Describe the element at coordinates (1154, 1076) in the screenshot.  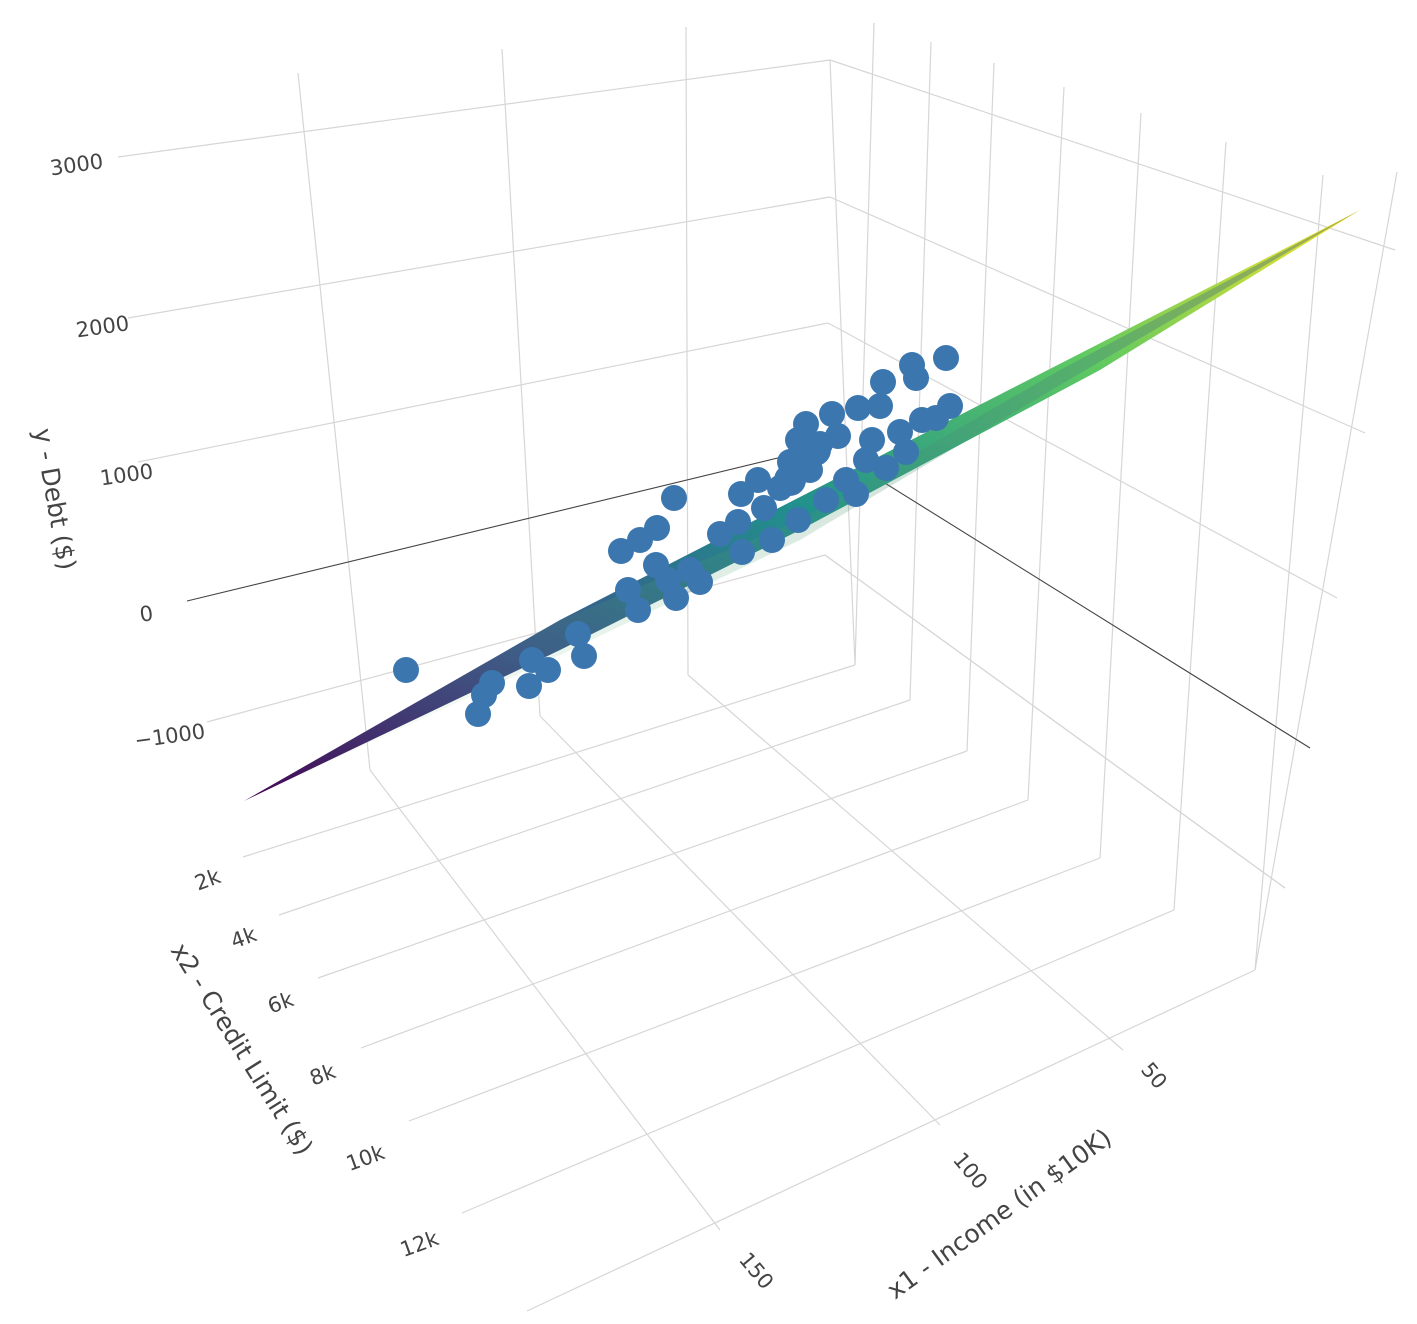
I see `x-tick: 50` at that location.